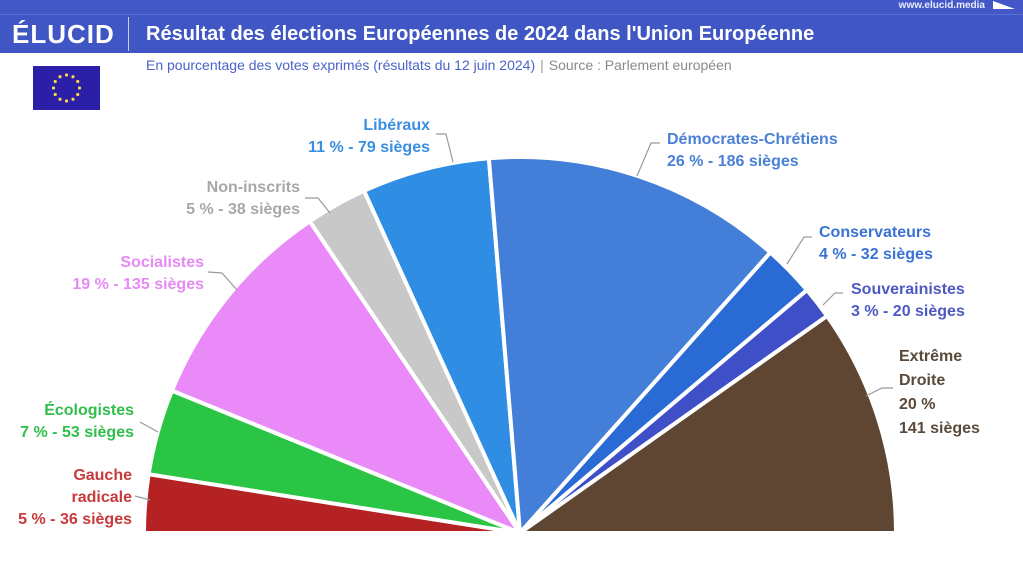 Image resolution: width=1023 pixels, height=583 pixels. I want to click on site-url: www.elucid.media, so click(941, 5).